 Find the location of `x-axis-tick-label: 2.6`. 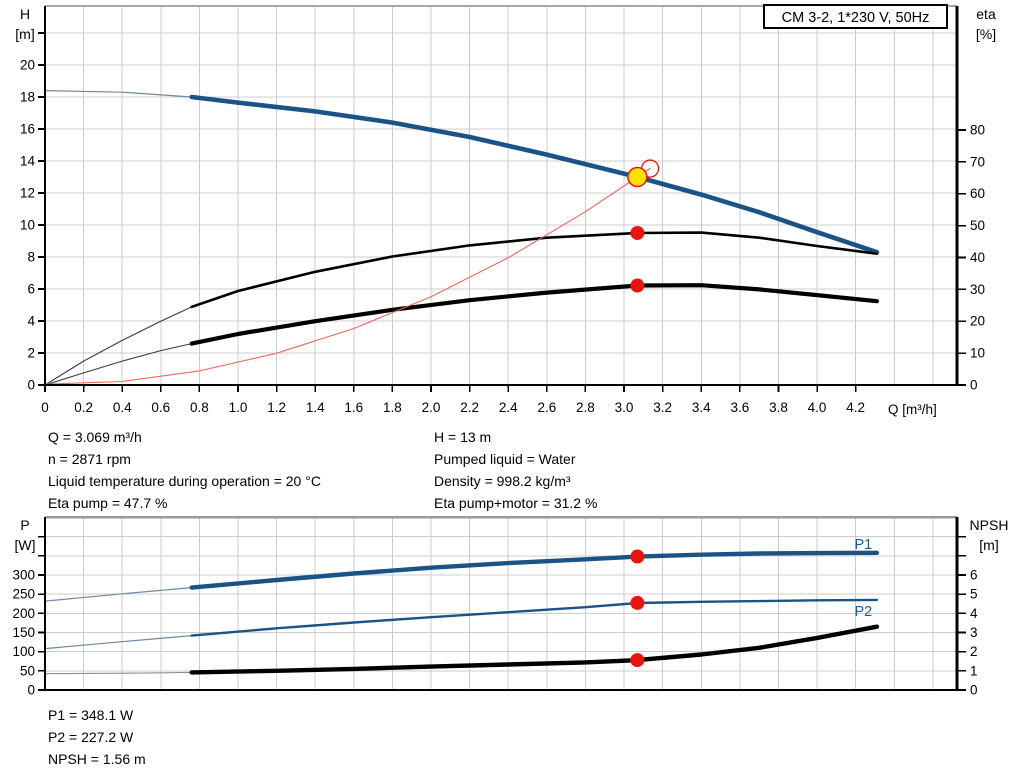

x-axis-tick-label: 2.6 is located at coordinates (546, 407).